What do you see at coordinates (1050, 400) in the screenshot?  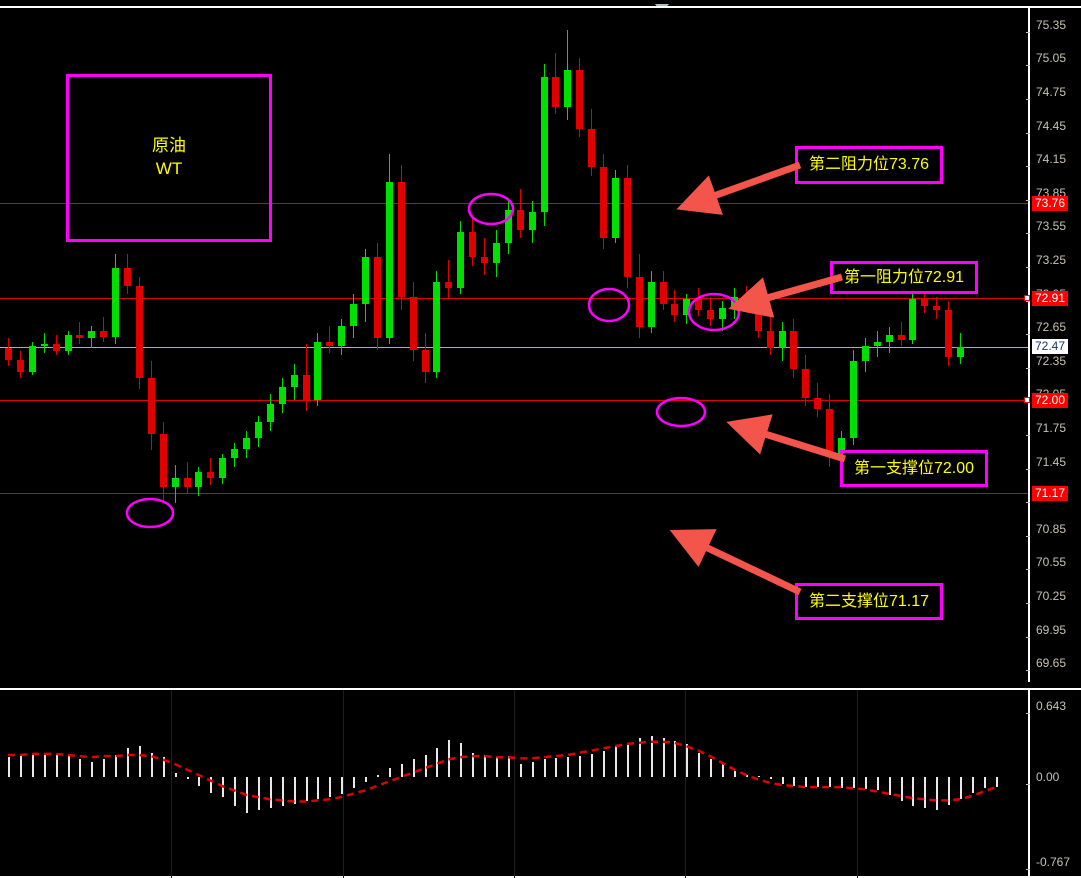 I see `price-tag-72.00: 72.00` at bounding box center [1050, 400].